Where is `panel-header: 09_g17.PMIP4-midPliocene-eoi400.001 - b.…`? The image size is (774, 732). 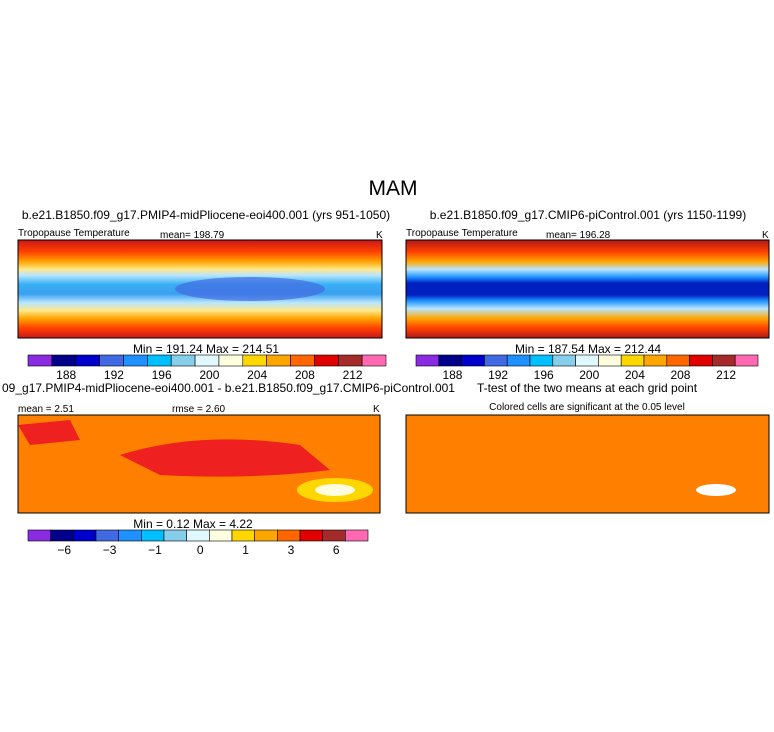 panel-header: 09_g17.PMIP4-midPliocene-eoi400.001 - b.… is located at coordinates (228, 388).